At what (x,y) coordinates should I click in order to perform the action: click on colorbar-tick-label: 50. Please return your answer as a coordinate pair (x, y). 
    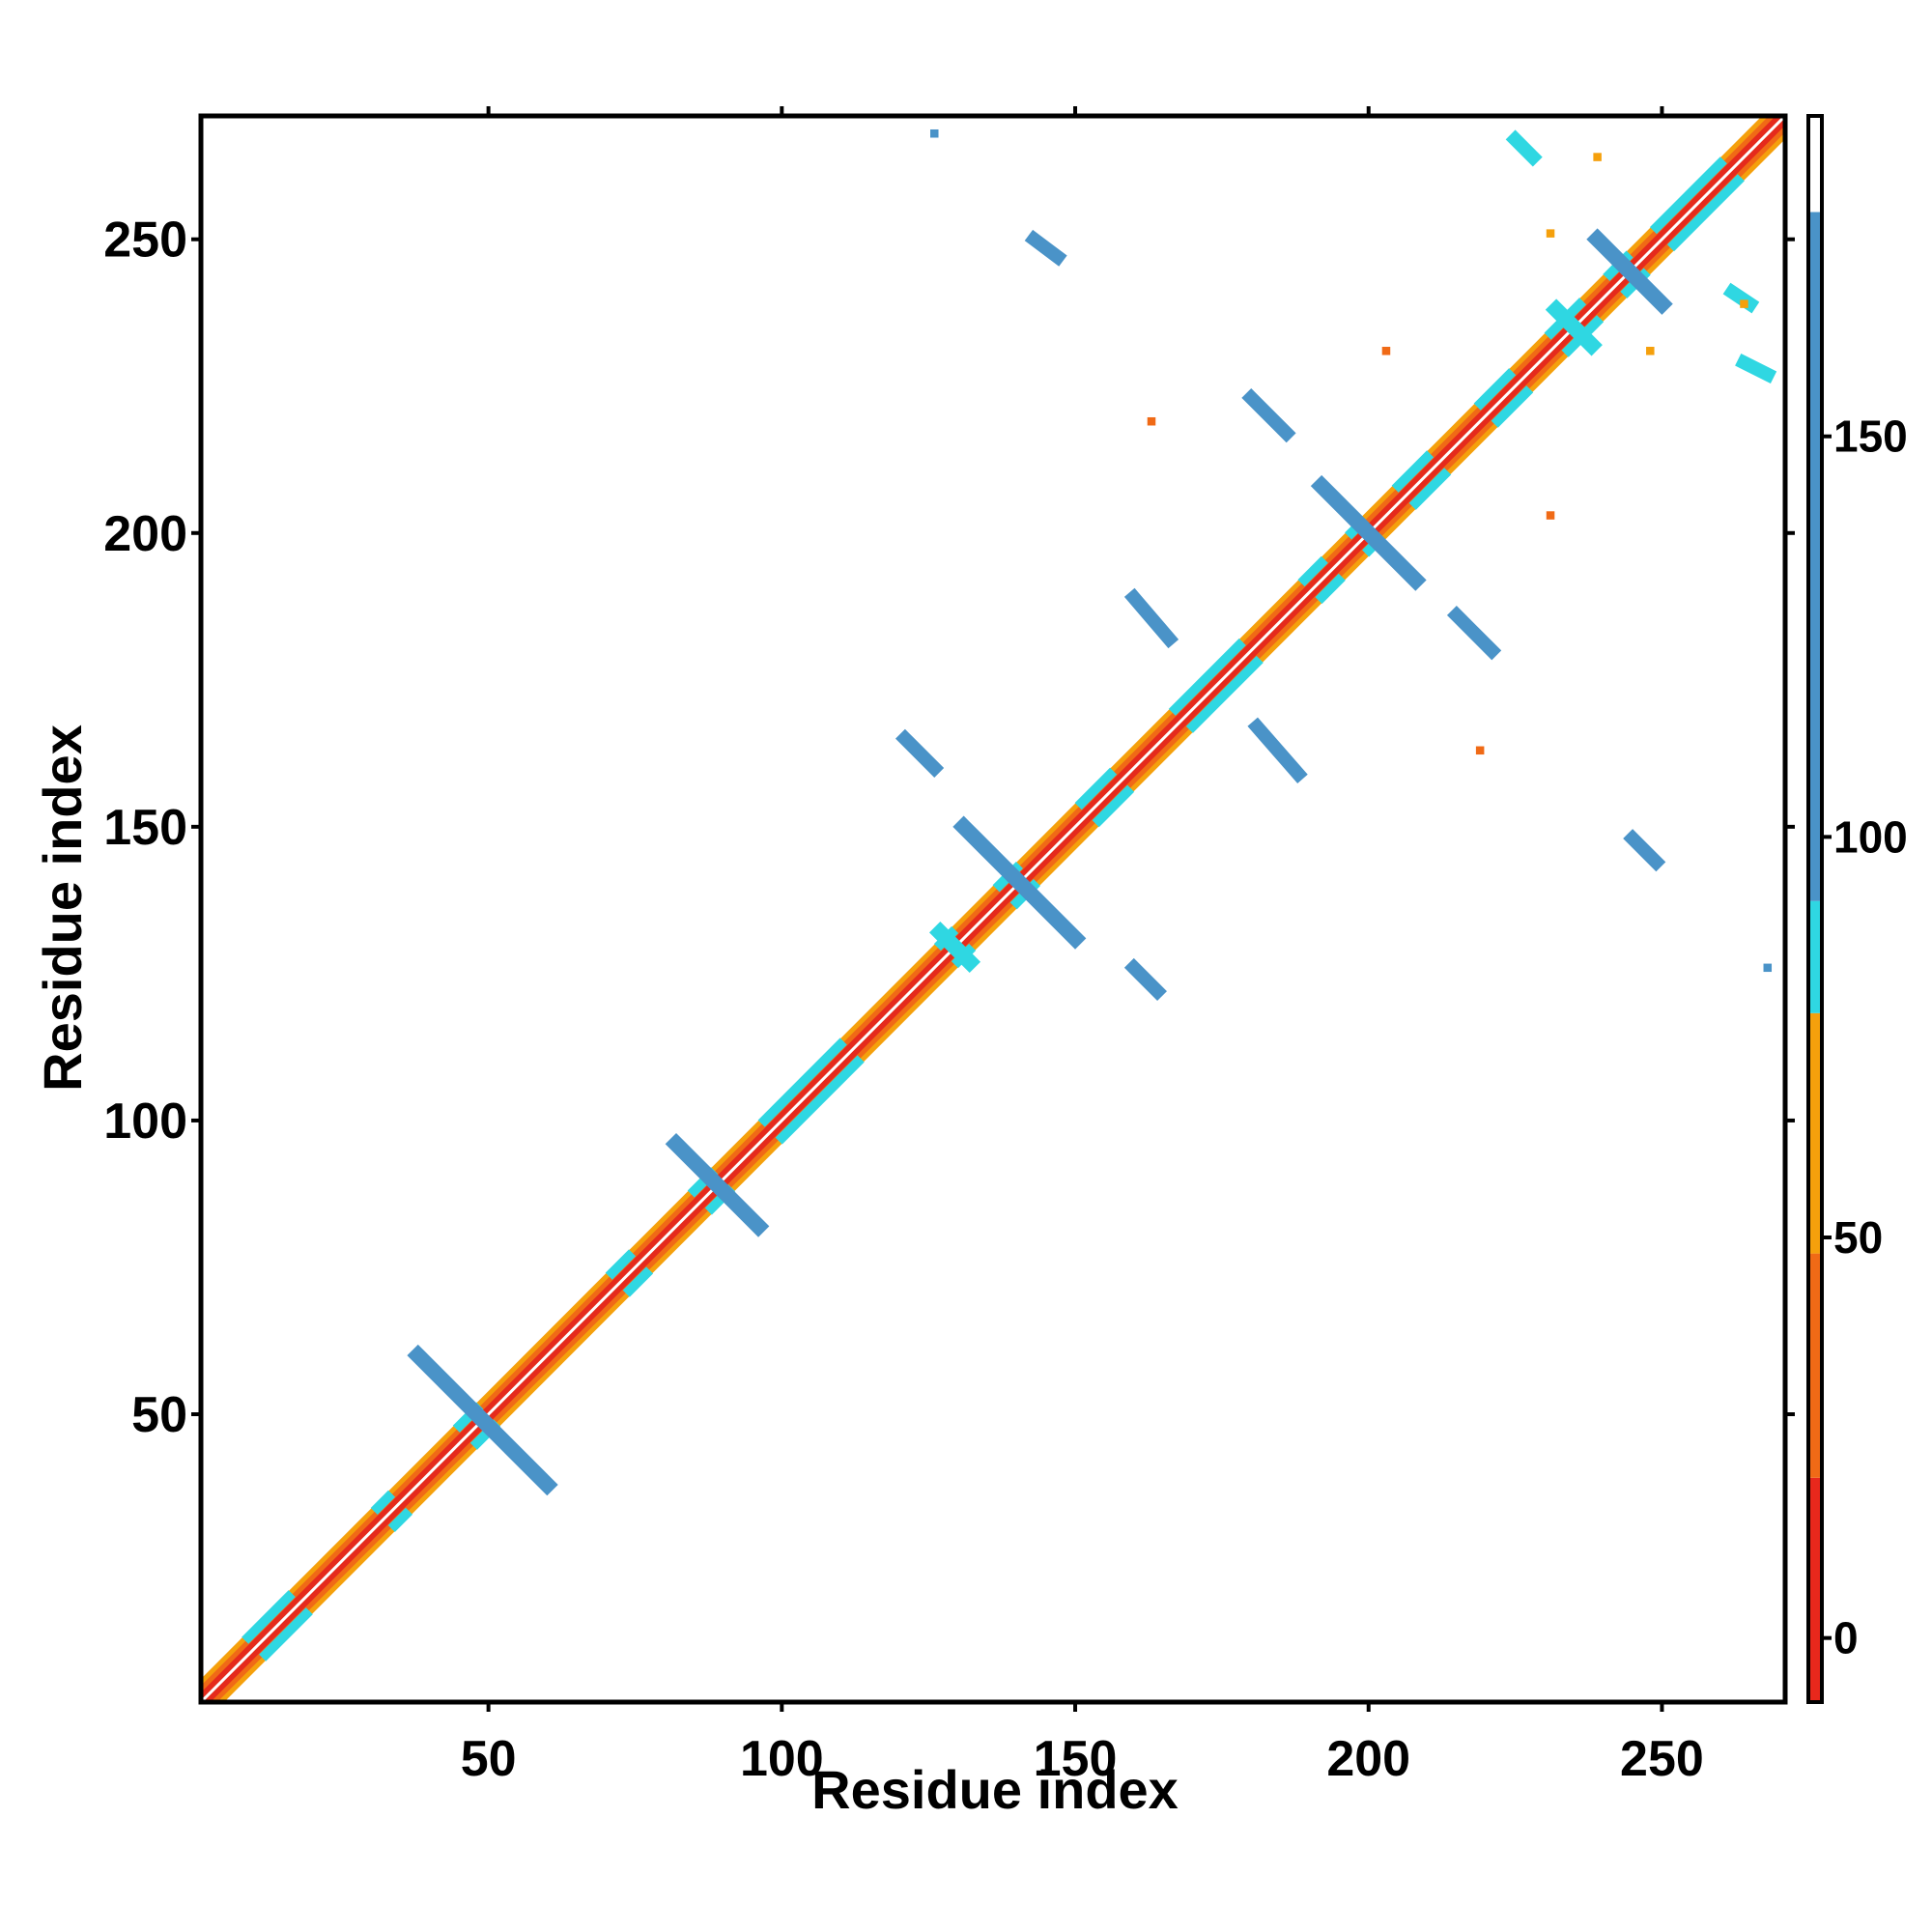
    Looking at the image, I should click on (1858, 1237).